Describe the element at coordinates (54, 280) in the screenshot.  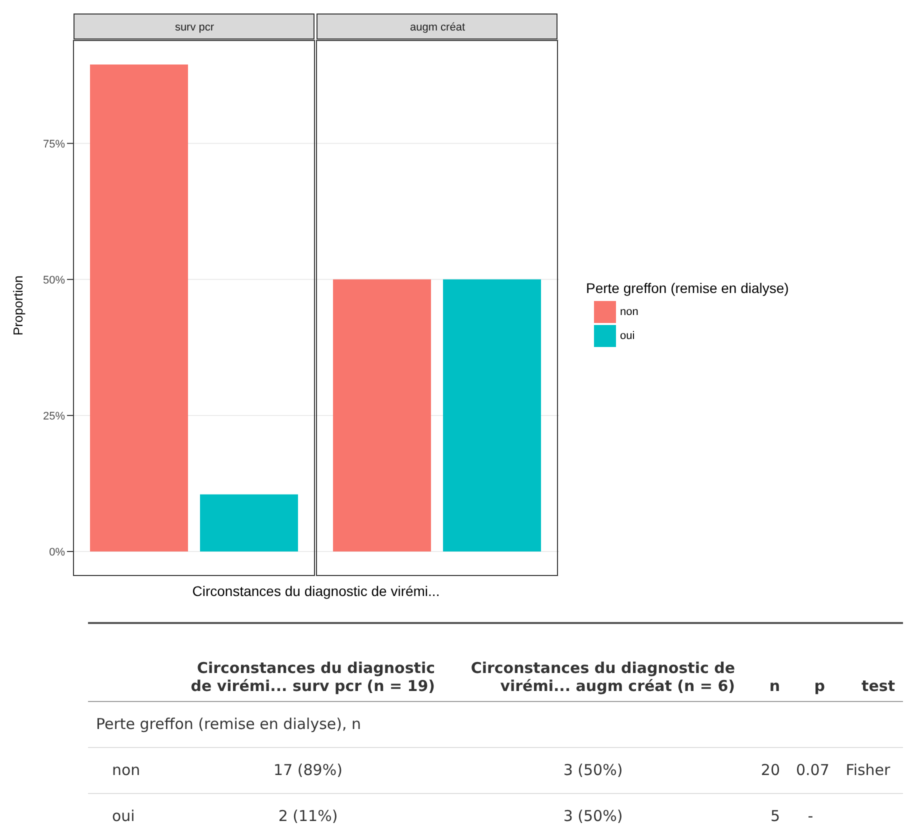
I see `y-tick-label: 50%` at that location.